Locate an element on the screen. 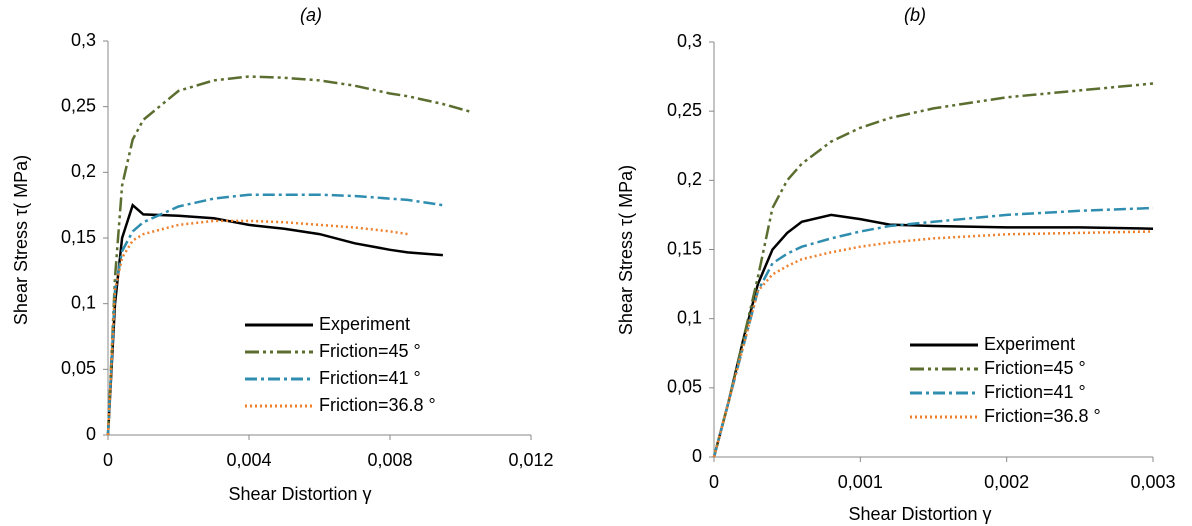  x-tick-label: 0,002 is located at coordinates (1006, 482).